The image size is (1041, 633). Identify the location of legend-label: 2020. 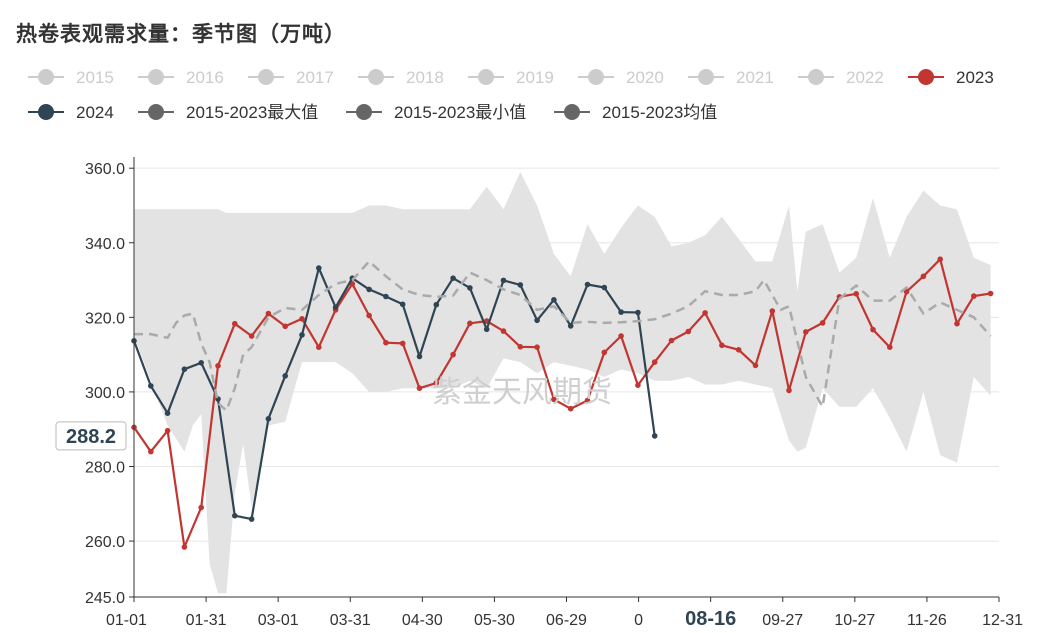
(645, 77).